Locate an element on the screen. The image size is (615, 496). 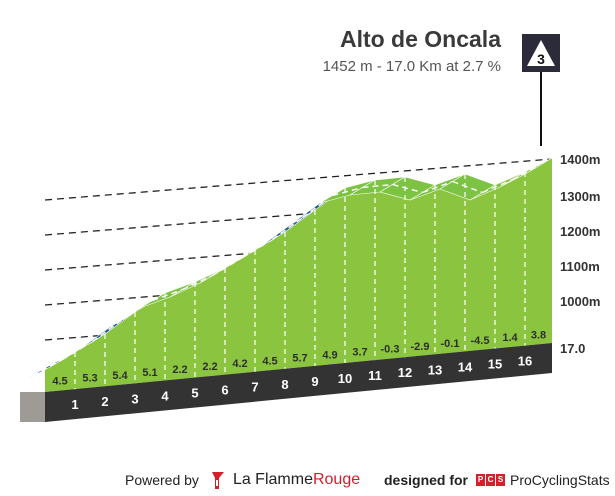
gradient-label-16: 1.4 is located at coordinates (510, 338).